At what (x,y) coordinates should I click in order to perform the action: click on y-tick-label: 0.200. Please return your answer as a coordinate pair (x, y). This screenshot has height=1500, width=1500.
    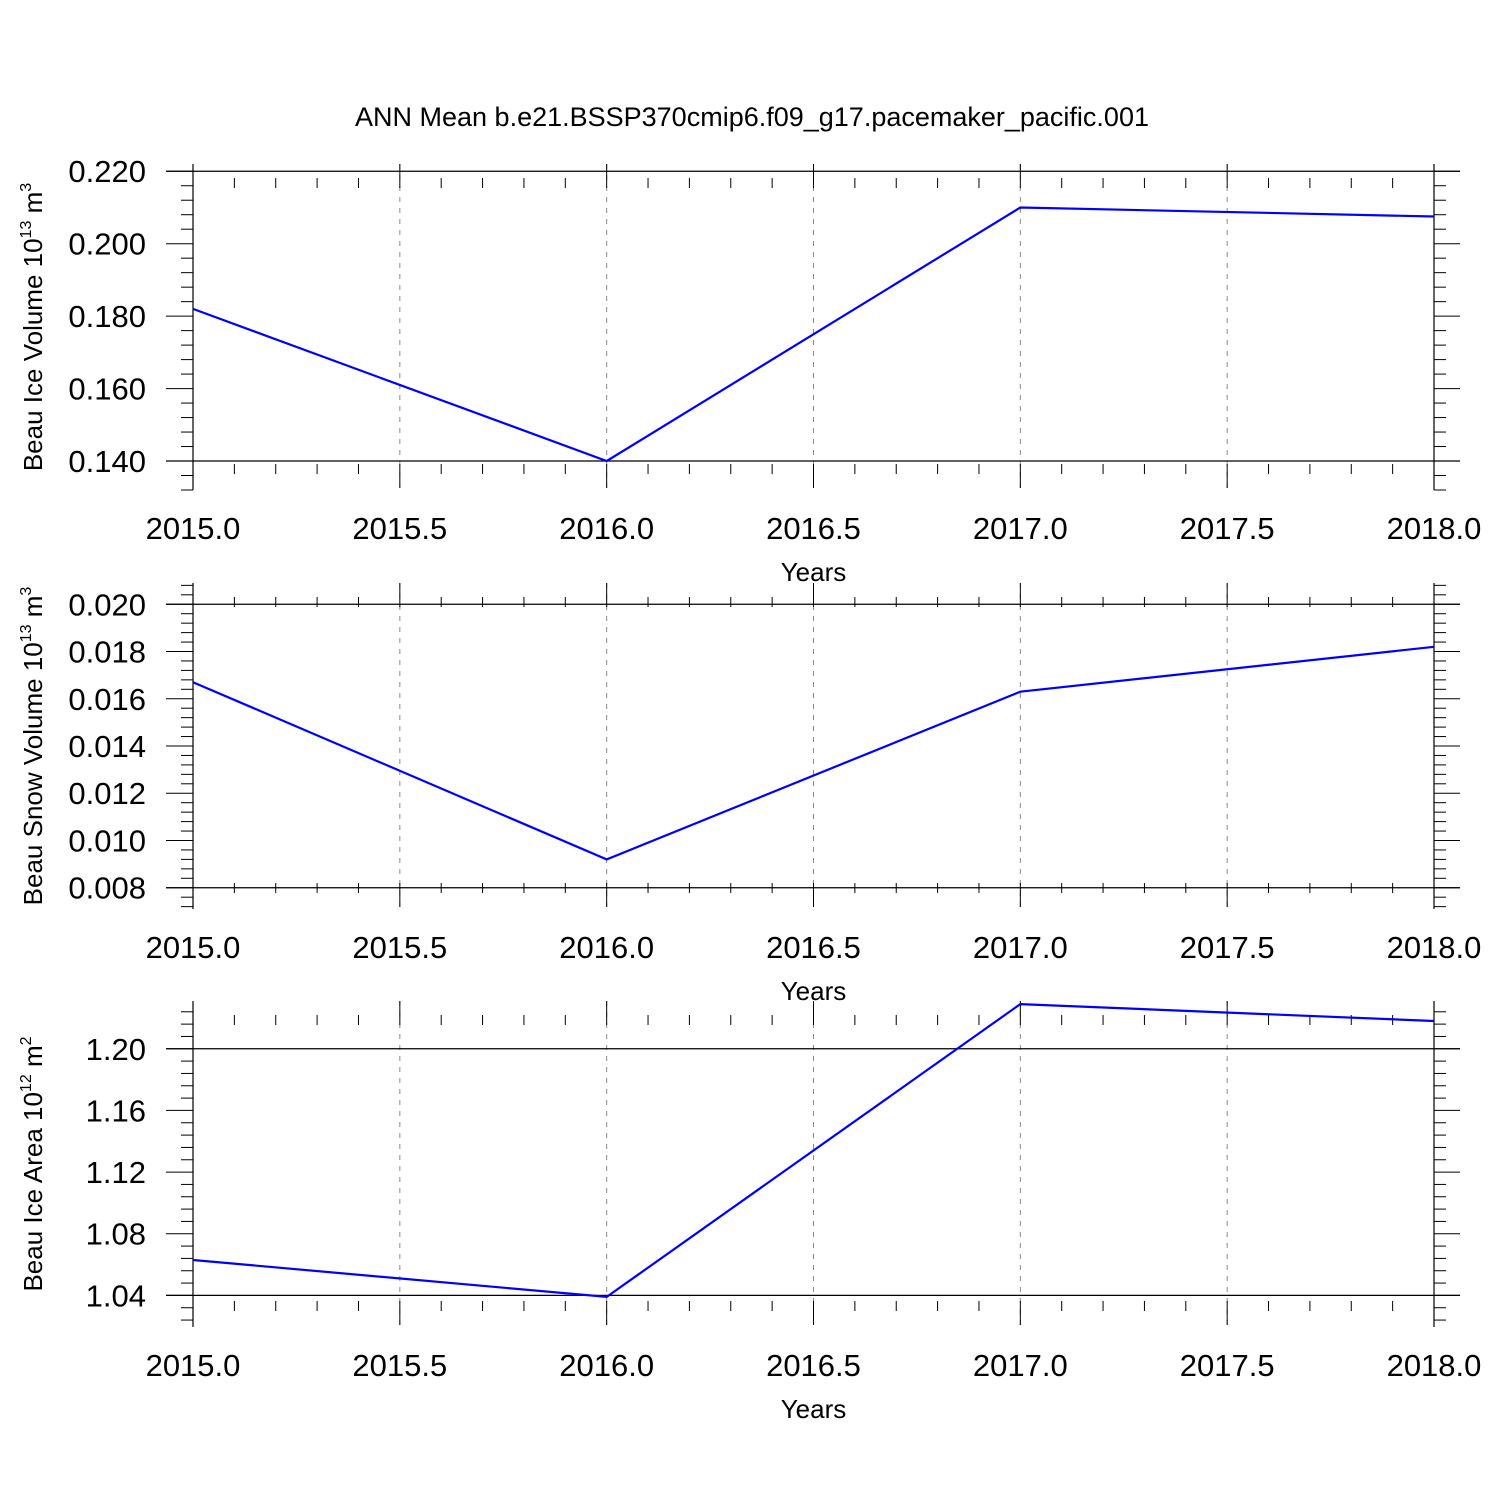
    Looking at the image, I should click on (107, 244).